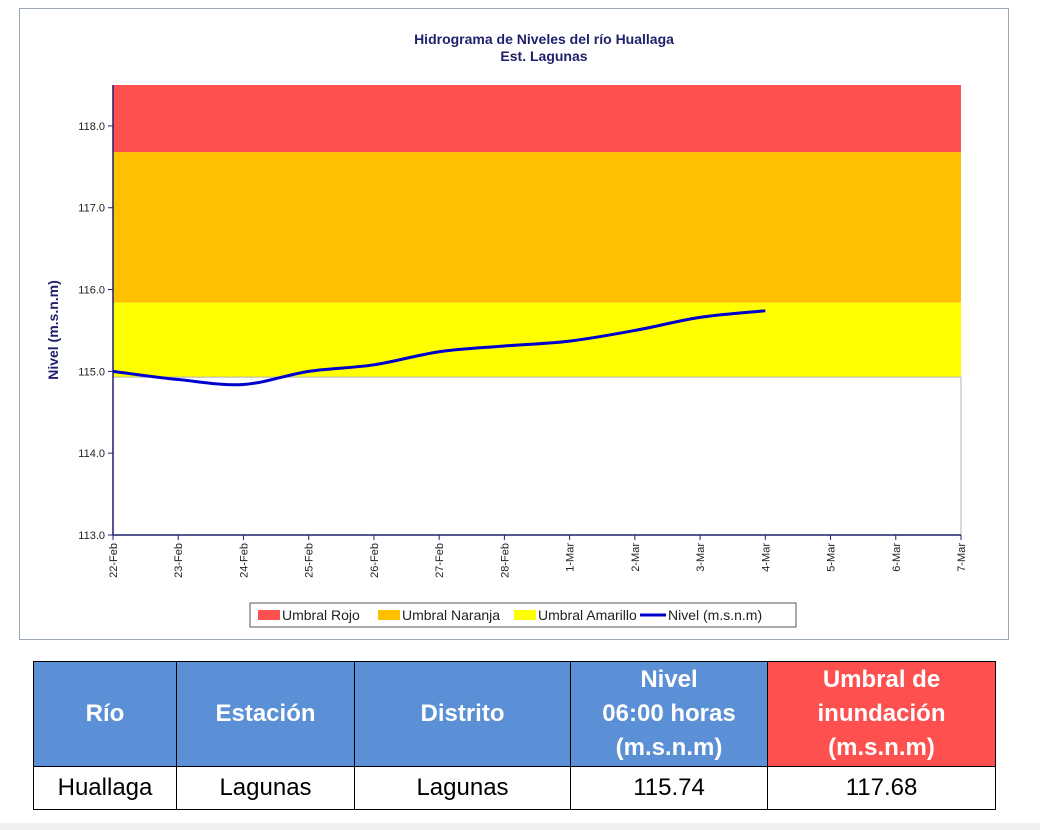  What do you see at coordinates (525, 615) in the screenshot?
I see `legend-umbral-amarillo-swatch` at bounding box center [525, 615].